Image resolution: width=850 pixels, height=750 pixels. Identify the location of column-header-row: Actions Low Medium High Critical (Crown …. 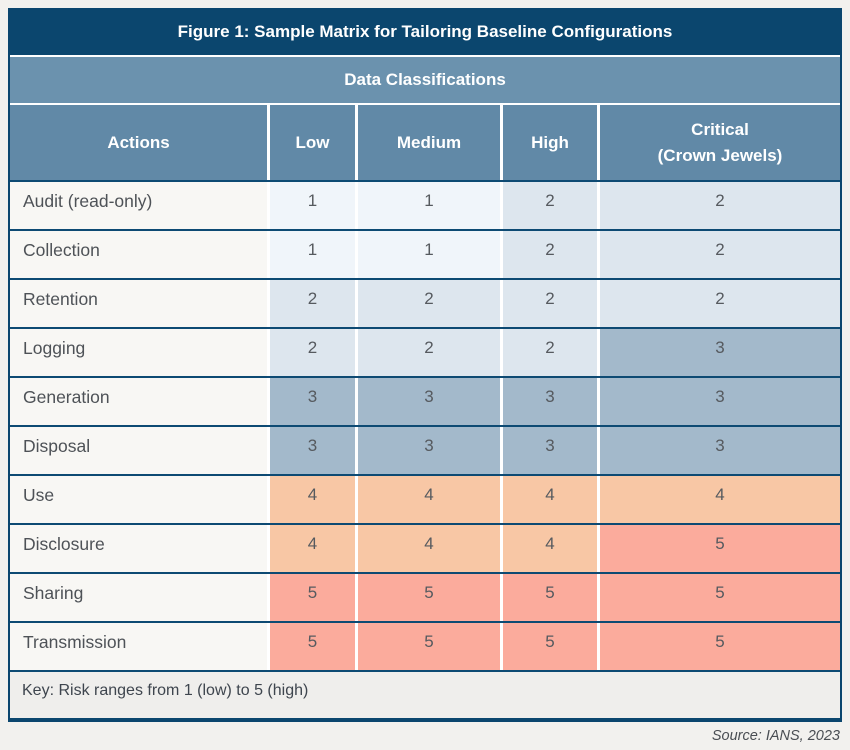
(425, 141).